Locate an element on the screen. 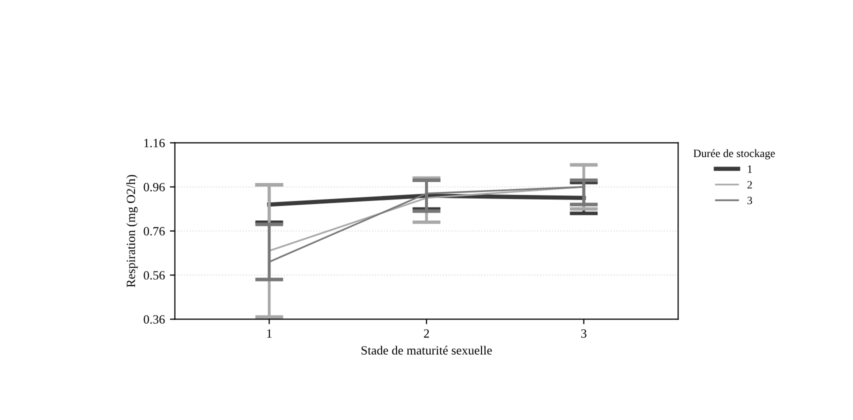 The width and height of the screenshot is (853, 420). legend-title: Durée de stockage is located at coordinates (734, 154).